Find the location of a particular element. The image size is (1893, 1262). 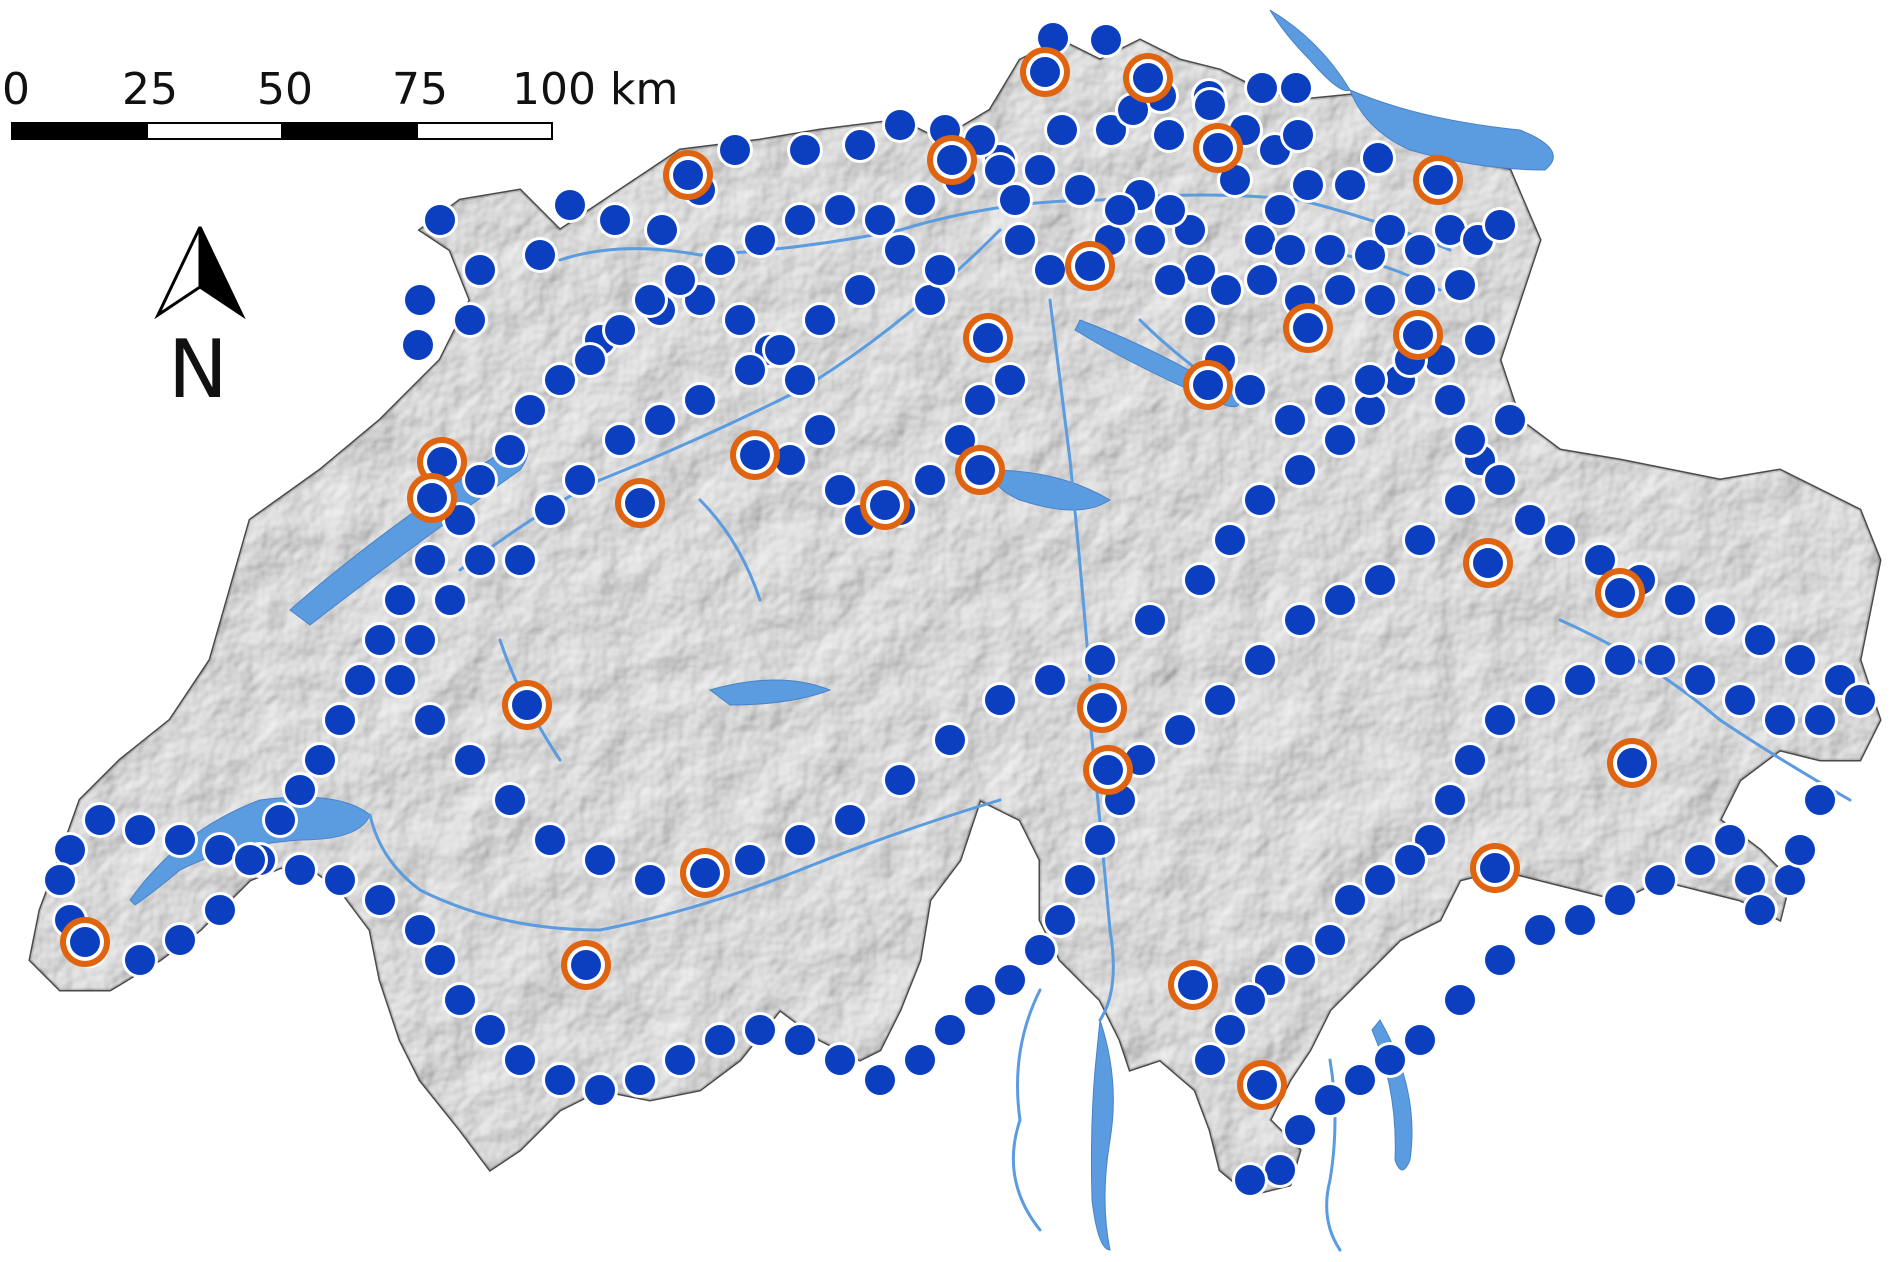

river-south-west is located at coordinates (1026, 1110).